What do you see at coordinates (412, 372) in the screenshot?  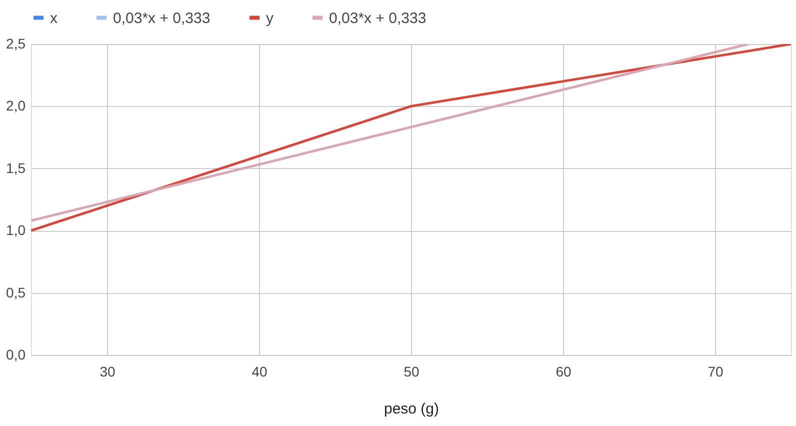 I see `x-tick-label: 50` at bounding box center [412, 372].